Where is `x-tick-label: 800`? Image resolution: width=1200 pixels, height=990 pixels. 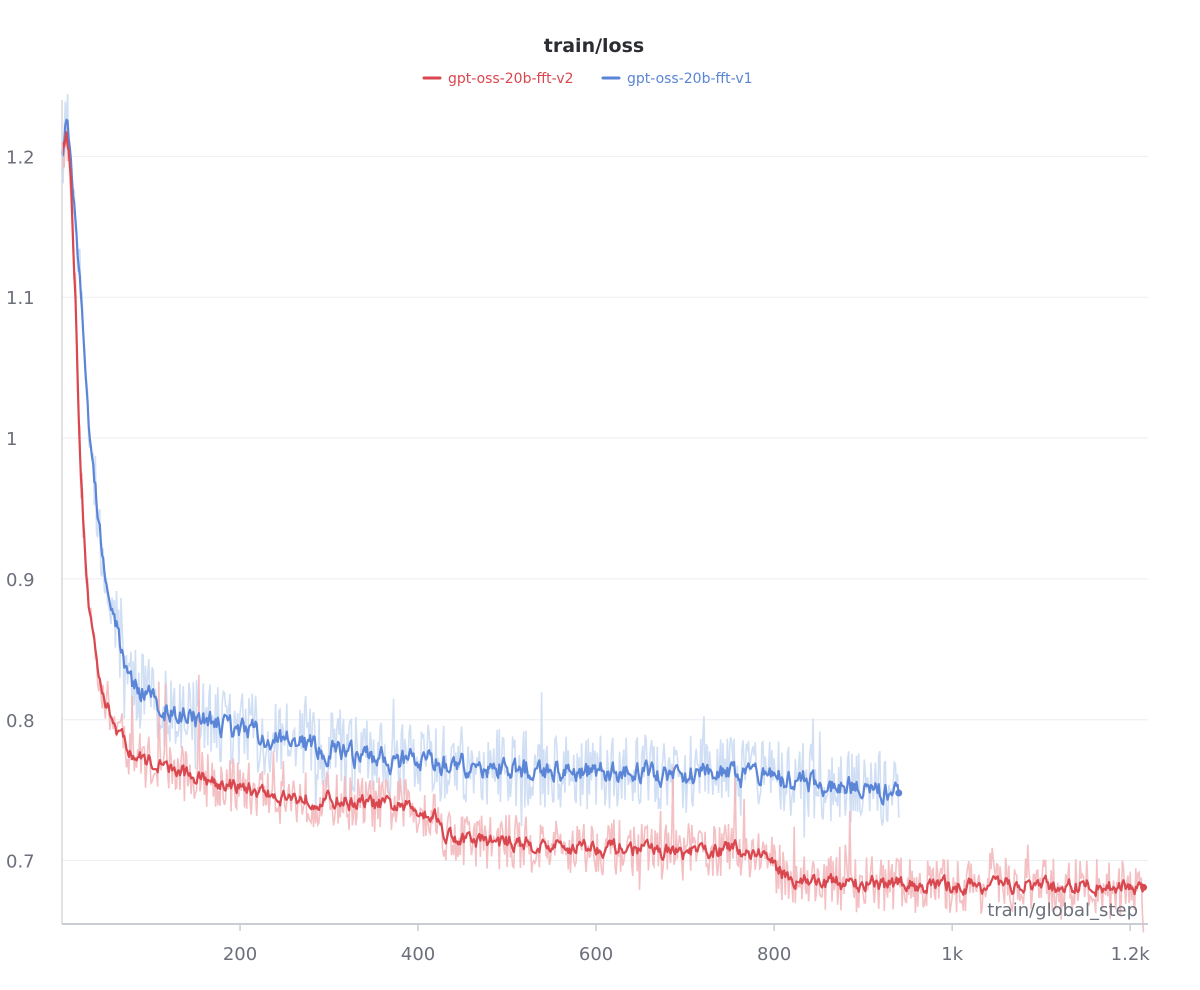
x-tick-label: 800 is located at coordinates (774, 954).